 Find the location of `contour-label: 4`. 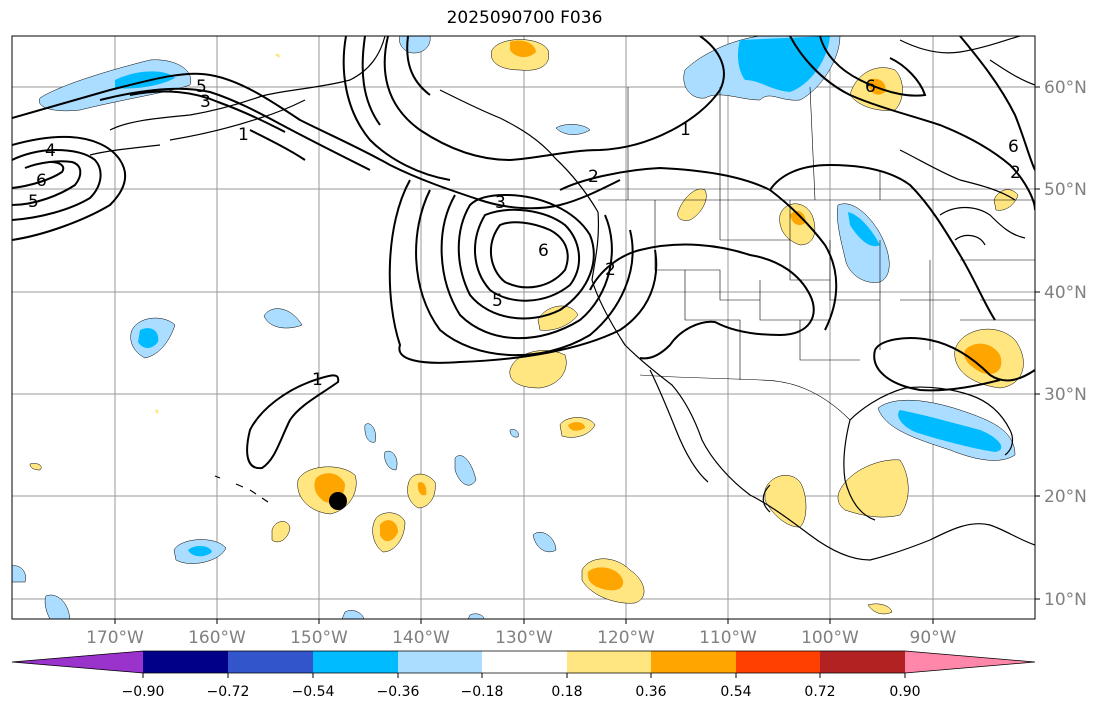

contour-label: 4 is located at coordinates (50, 151).